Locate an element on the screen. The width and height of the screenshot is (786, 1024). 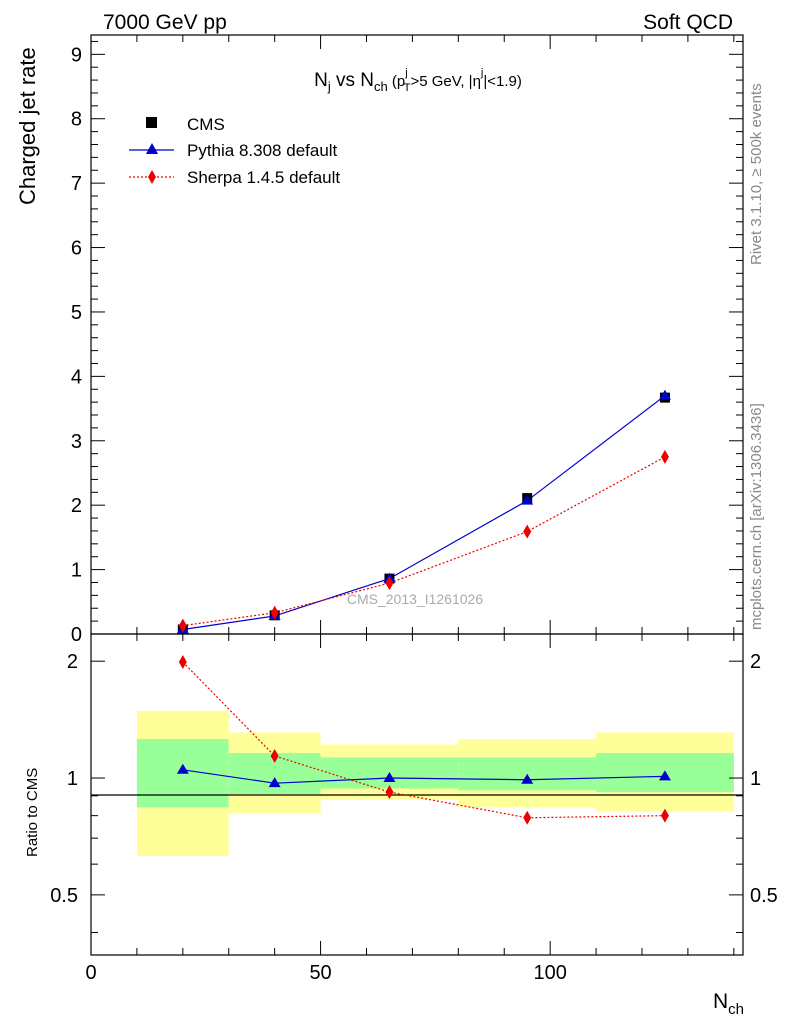
ratio-y-tick-label-right: 0.5 is located at coordinates (764, 896).